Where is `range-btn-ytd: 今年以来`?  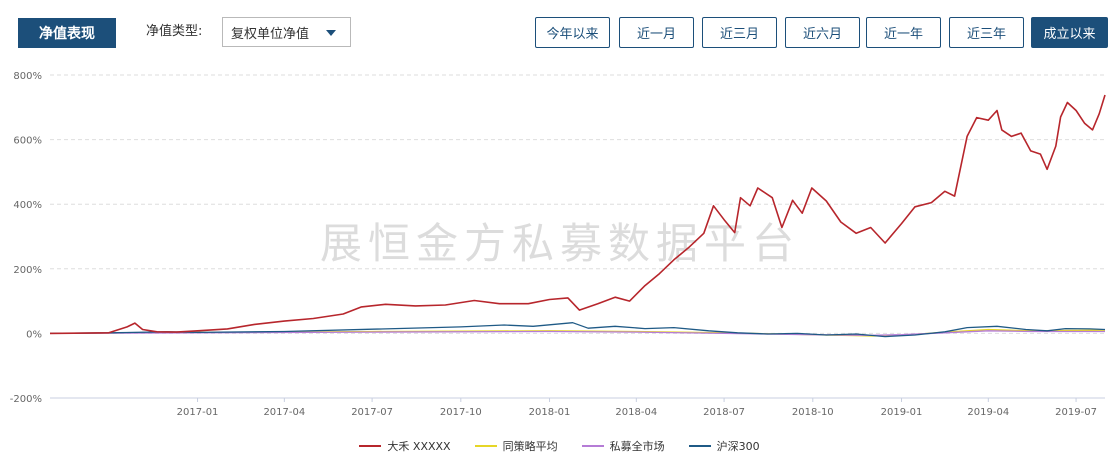 range-btn-ytd: 今年以来 is located at coordinates (572, 32).